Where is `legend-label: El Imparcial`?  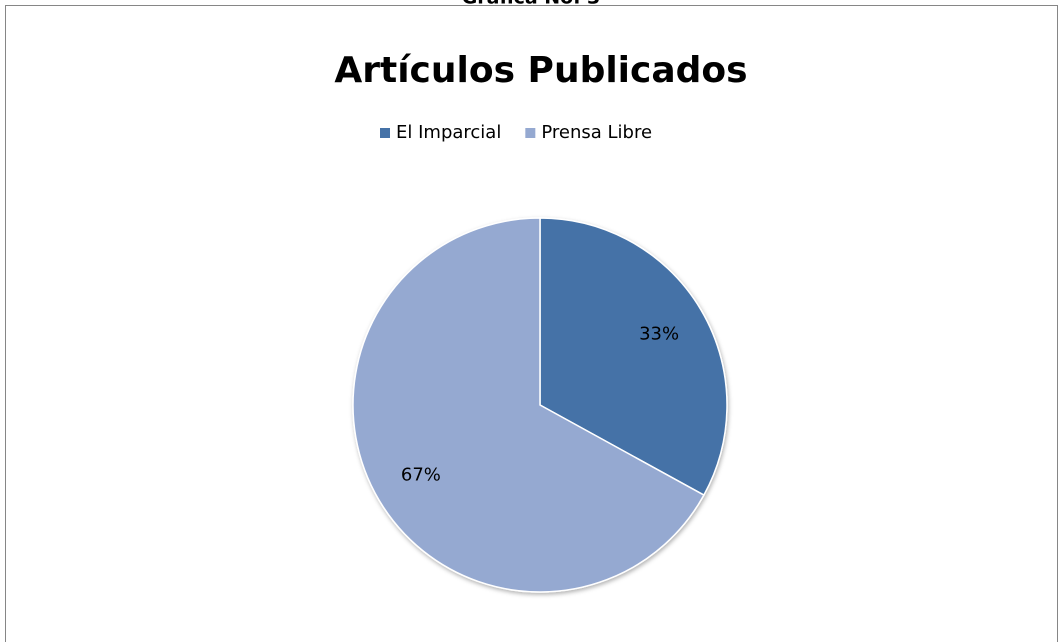 legend-label: El Imparcial is located at coordinates (448, 132).